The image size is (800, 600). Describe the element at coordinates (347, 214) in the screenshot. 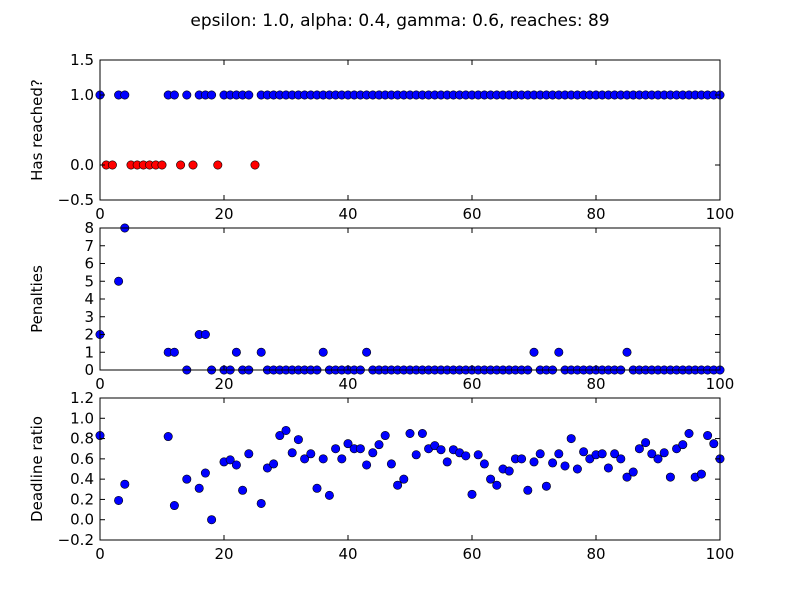

I see `has-reached-xtick-label: 40` at that location.